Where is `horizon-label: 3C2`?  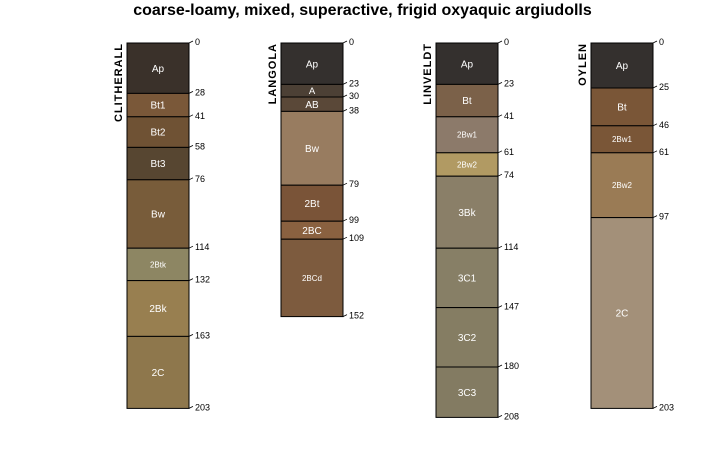
horizon-label: 3C2 is located at coordinates (467, 338).